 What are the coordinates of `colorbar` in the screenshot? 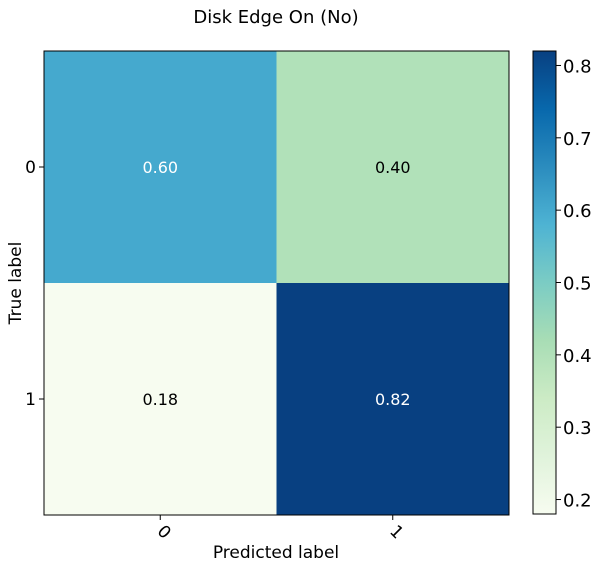 It's located at (544, 282).